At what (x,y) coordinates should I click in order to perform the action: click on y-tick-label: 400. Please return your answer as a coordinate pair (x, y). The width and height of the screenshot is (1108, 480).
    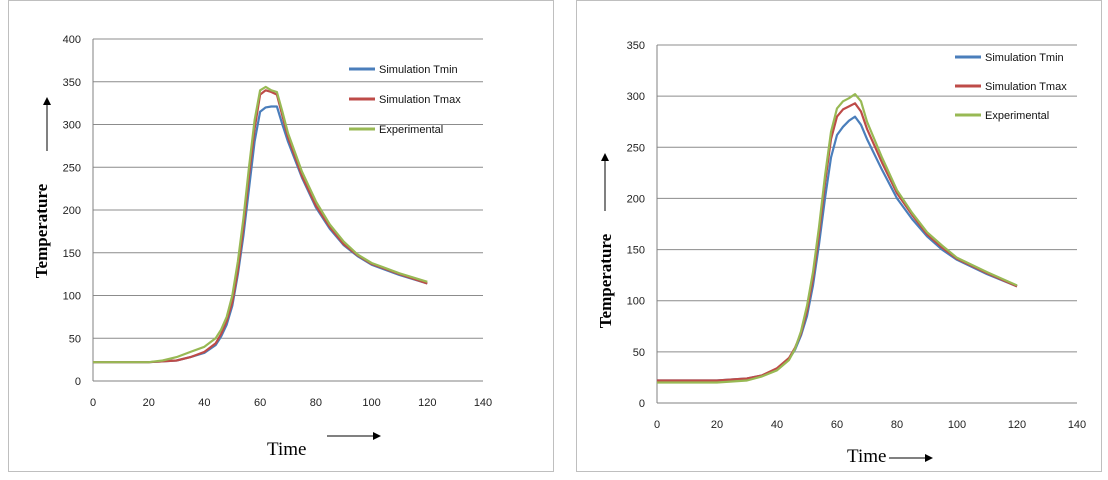
    Looking at the image, I should click on (72, 40).